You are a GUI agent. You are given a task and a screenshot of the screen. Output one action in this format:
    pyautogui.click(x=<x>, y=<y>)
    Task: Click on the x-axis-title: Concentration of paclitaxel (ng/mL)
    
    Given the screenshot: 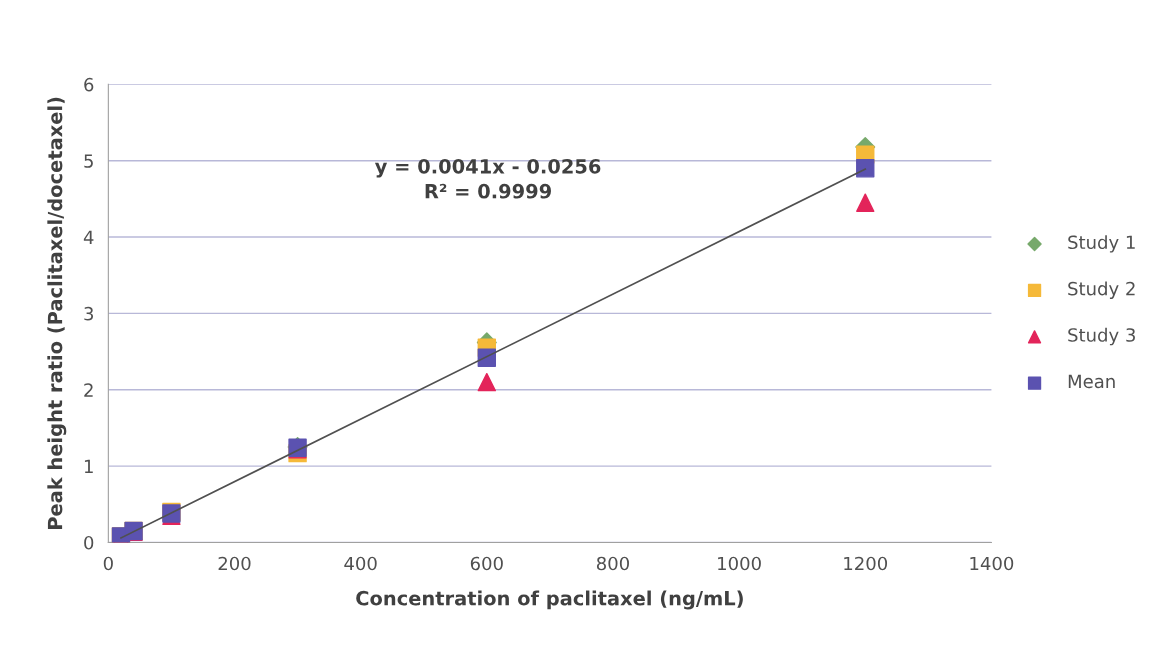 What is the action you would take?
    pyautogui.click(x=549, y=600)
    